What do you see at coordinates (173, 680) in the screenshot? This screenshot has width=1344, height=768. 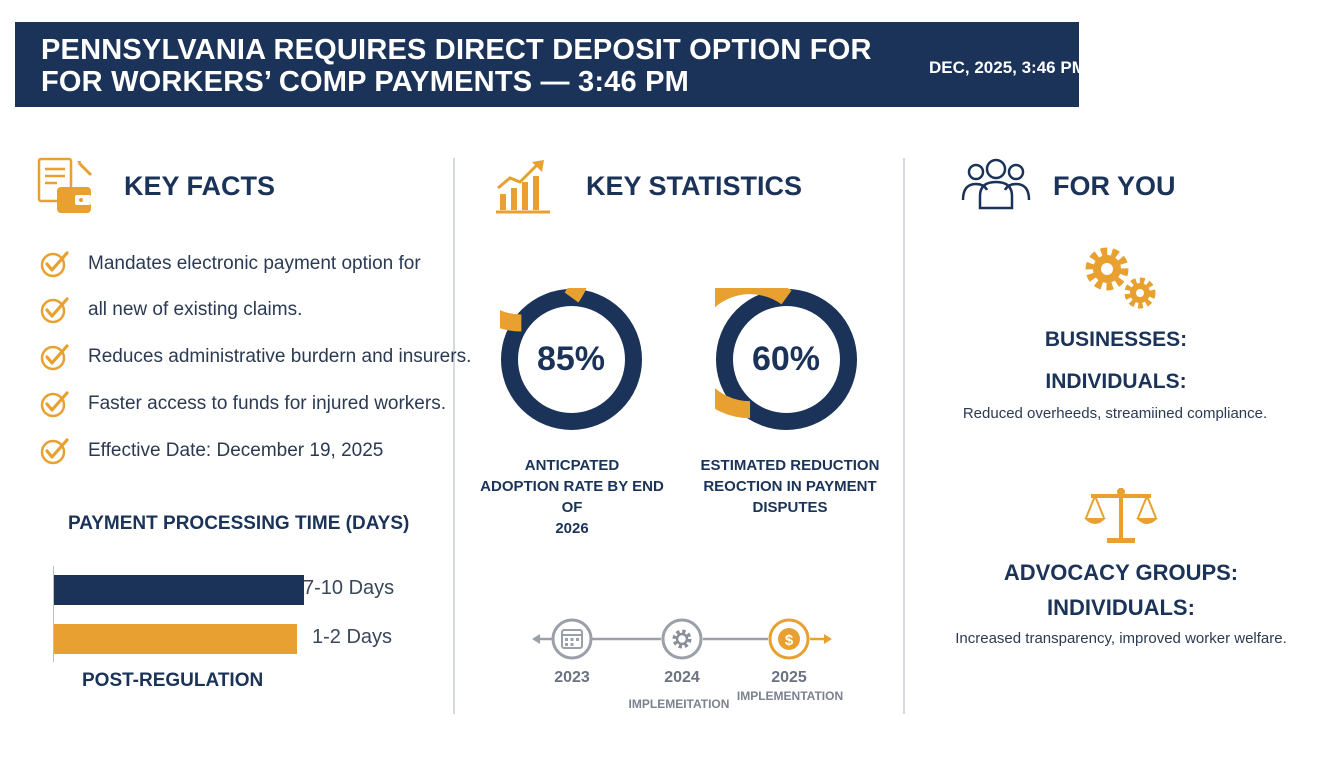 I see `processing-chart-footer: POST-REGULATION` at bounding box center [173, 680].